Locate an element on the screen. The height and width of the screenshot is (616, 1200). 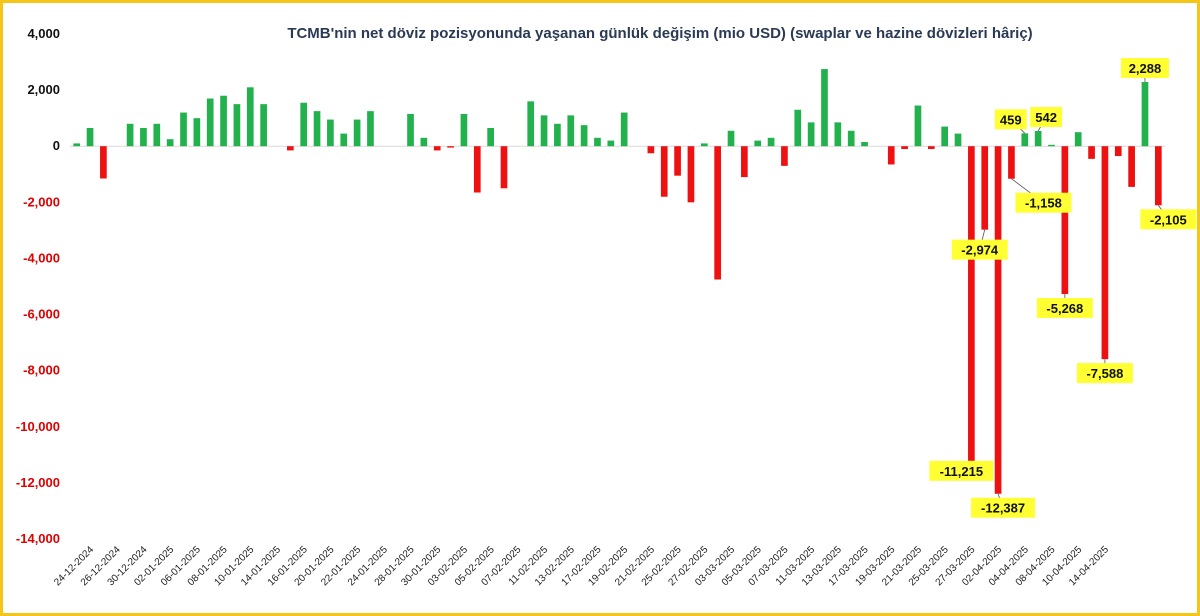
svg-text: -7,588 is located at coordinates (1104, 373).